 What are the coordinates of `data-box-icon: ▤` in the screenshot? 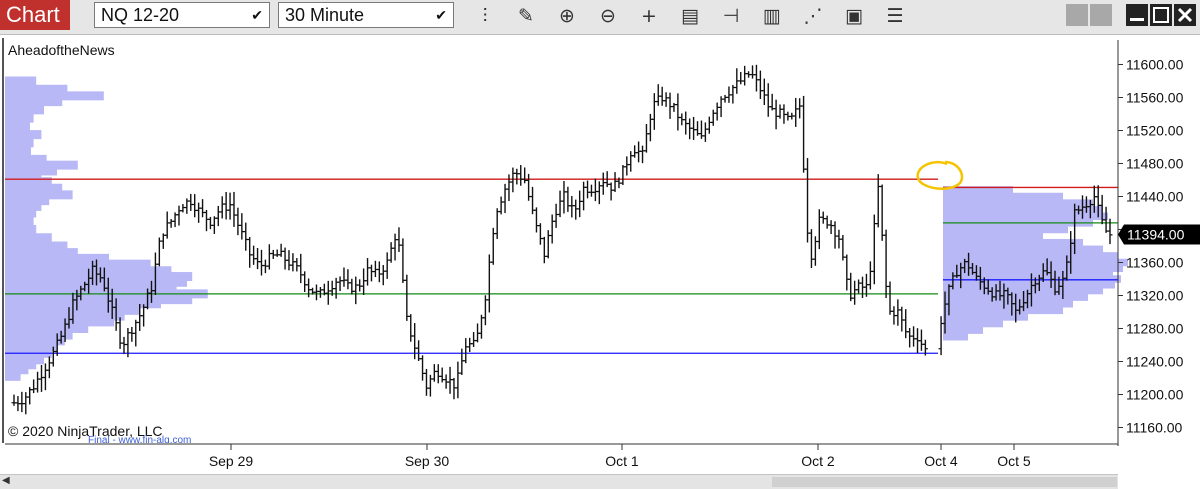 It's located at (690, 16).